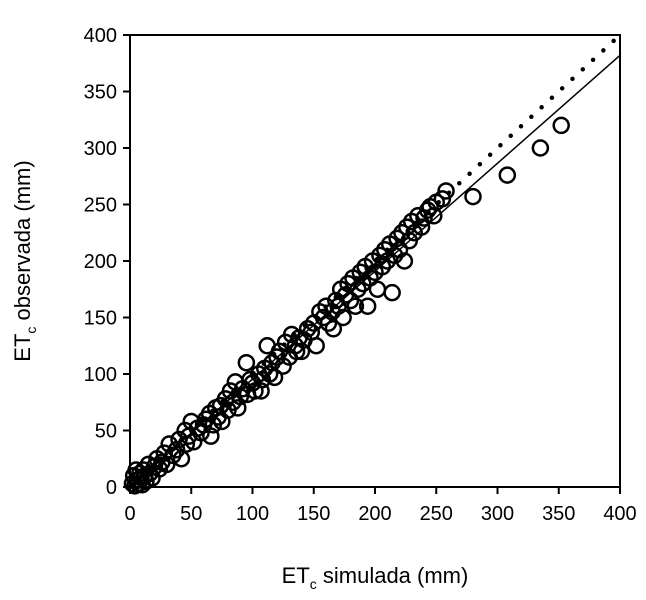 This screenshot has height=600, width=646. I want to click on y-tick-label: 150, so click(100, 319).